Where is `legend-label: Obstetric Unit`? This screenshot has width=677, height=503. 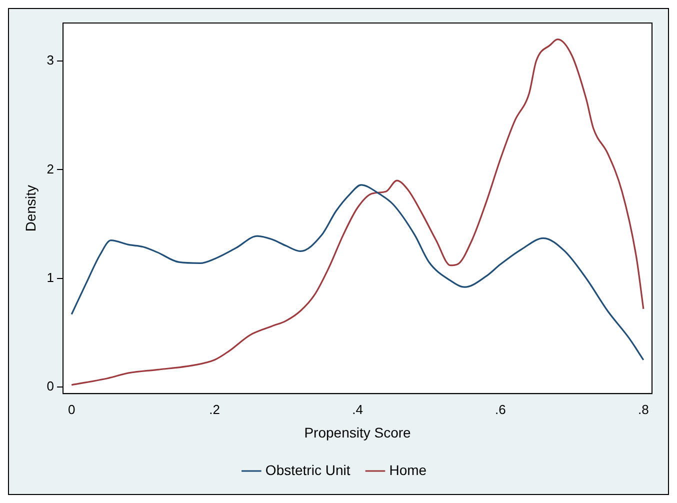
legend-label: Obstetric Unit is located at coordinates (307, 470).